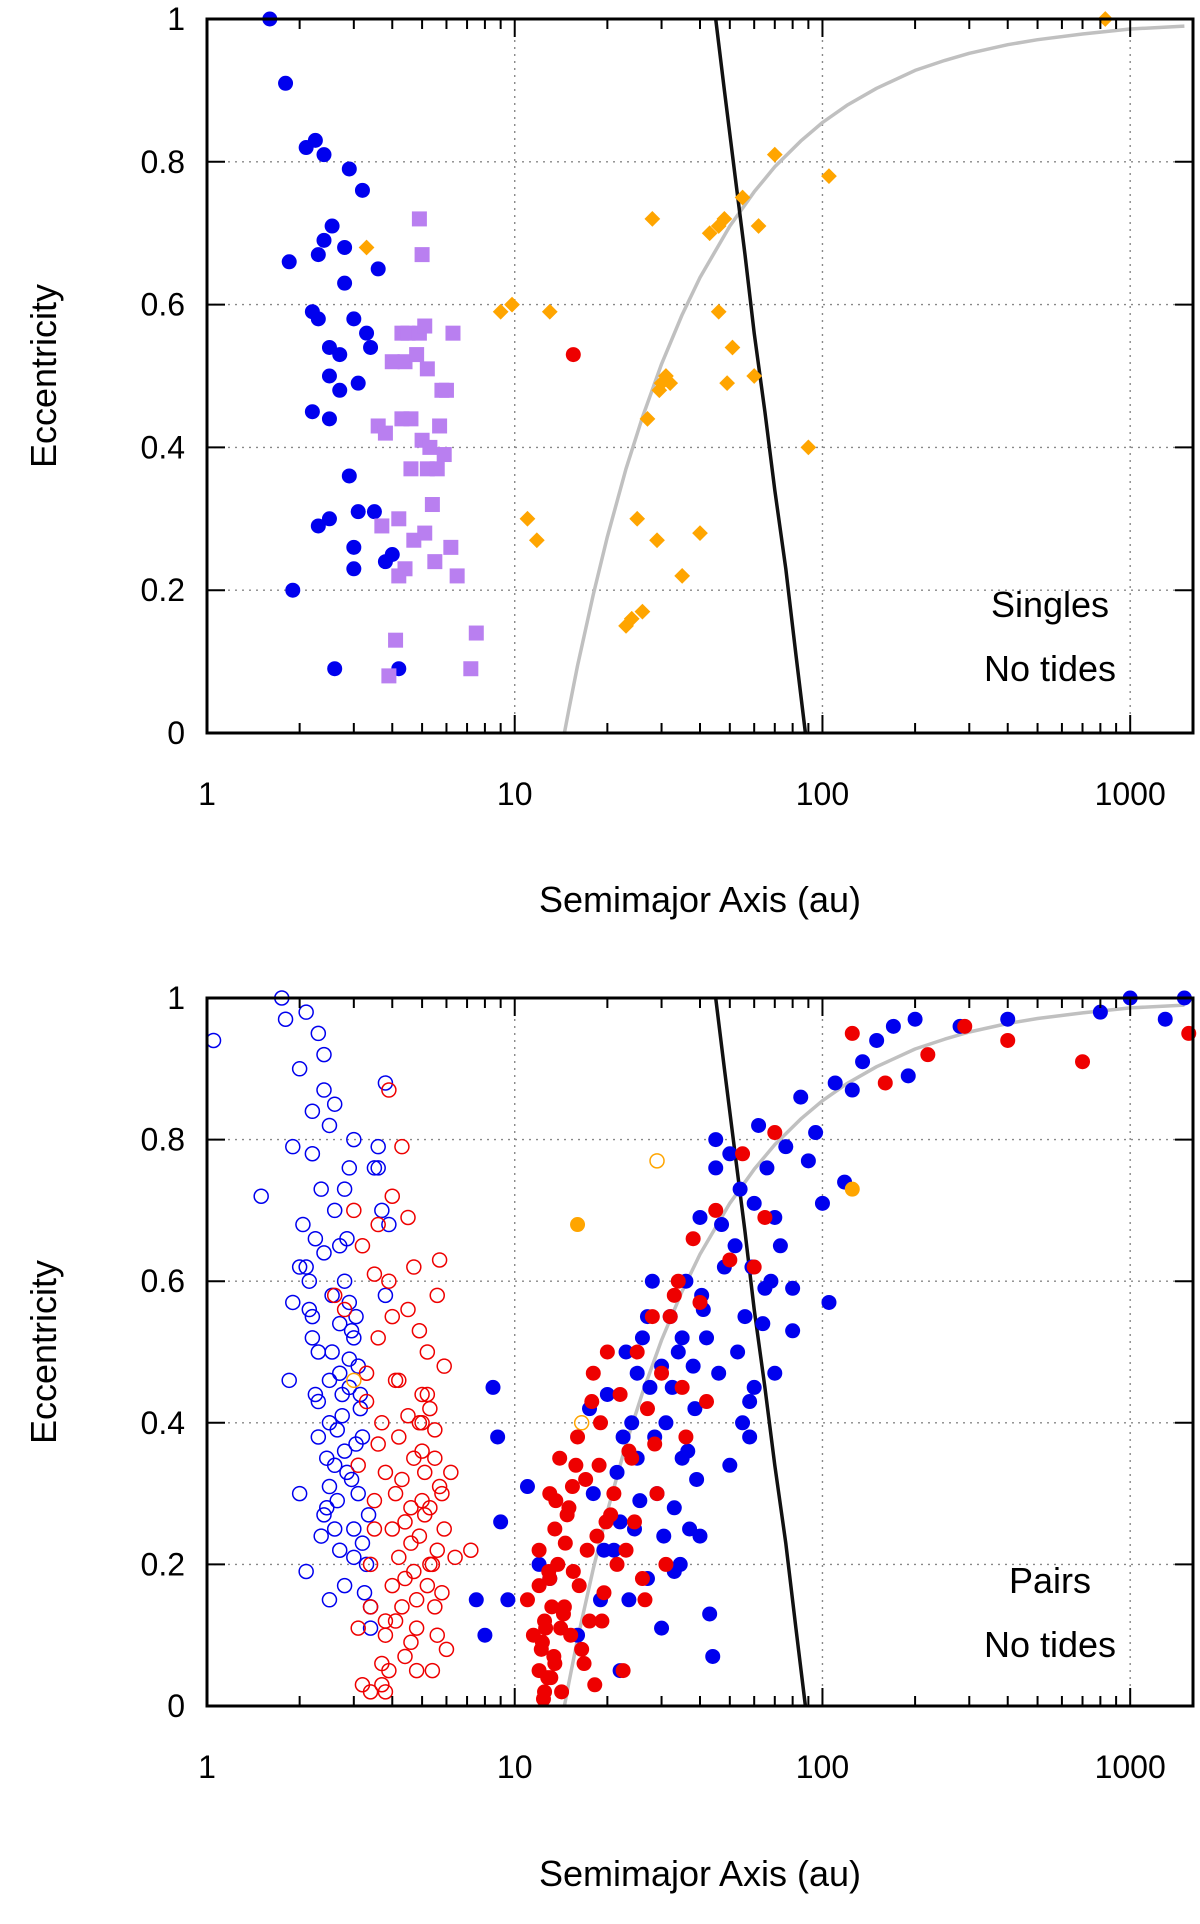  Describe the element at coordinates (176, 19) in the screenshot. I see `y-tick-label: 1` at that location.